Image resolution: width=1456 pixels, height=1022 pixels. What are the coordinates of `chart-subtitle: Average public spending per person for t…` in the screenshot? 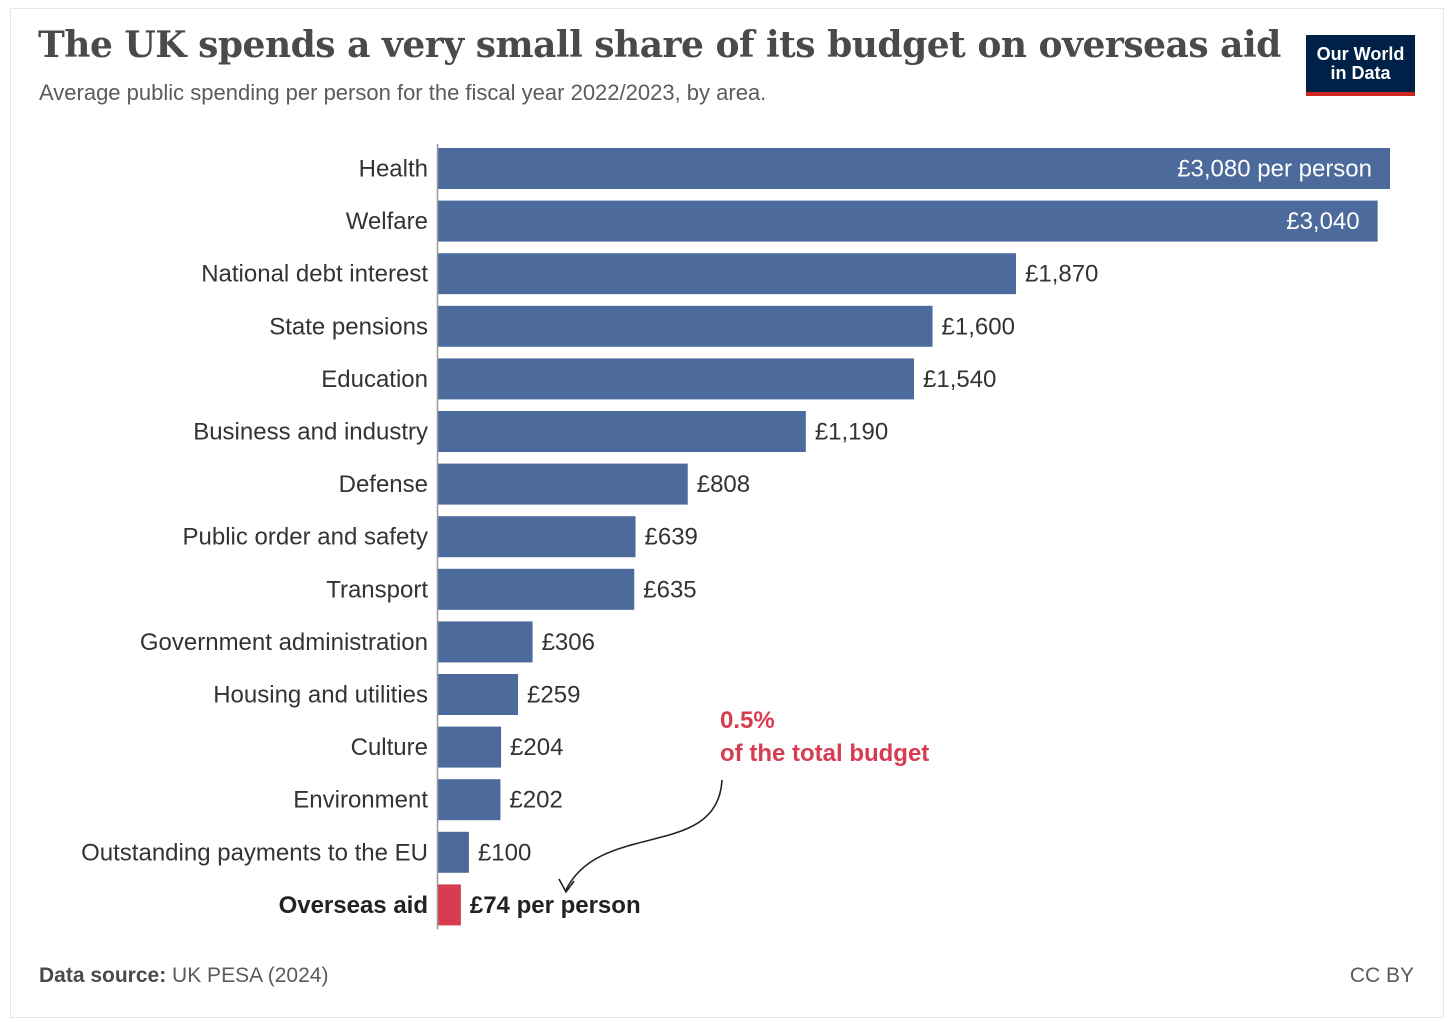 It's located at (403, 92).